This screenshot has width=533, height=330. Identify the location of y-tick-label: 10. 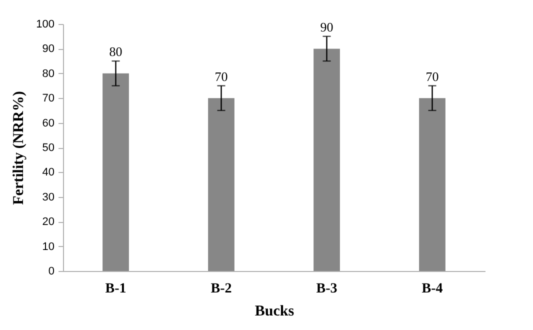
(48, 246).